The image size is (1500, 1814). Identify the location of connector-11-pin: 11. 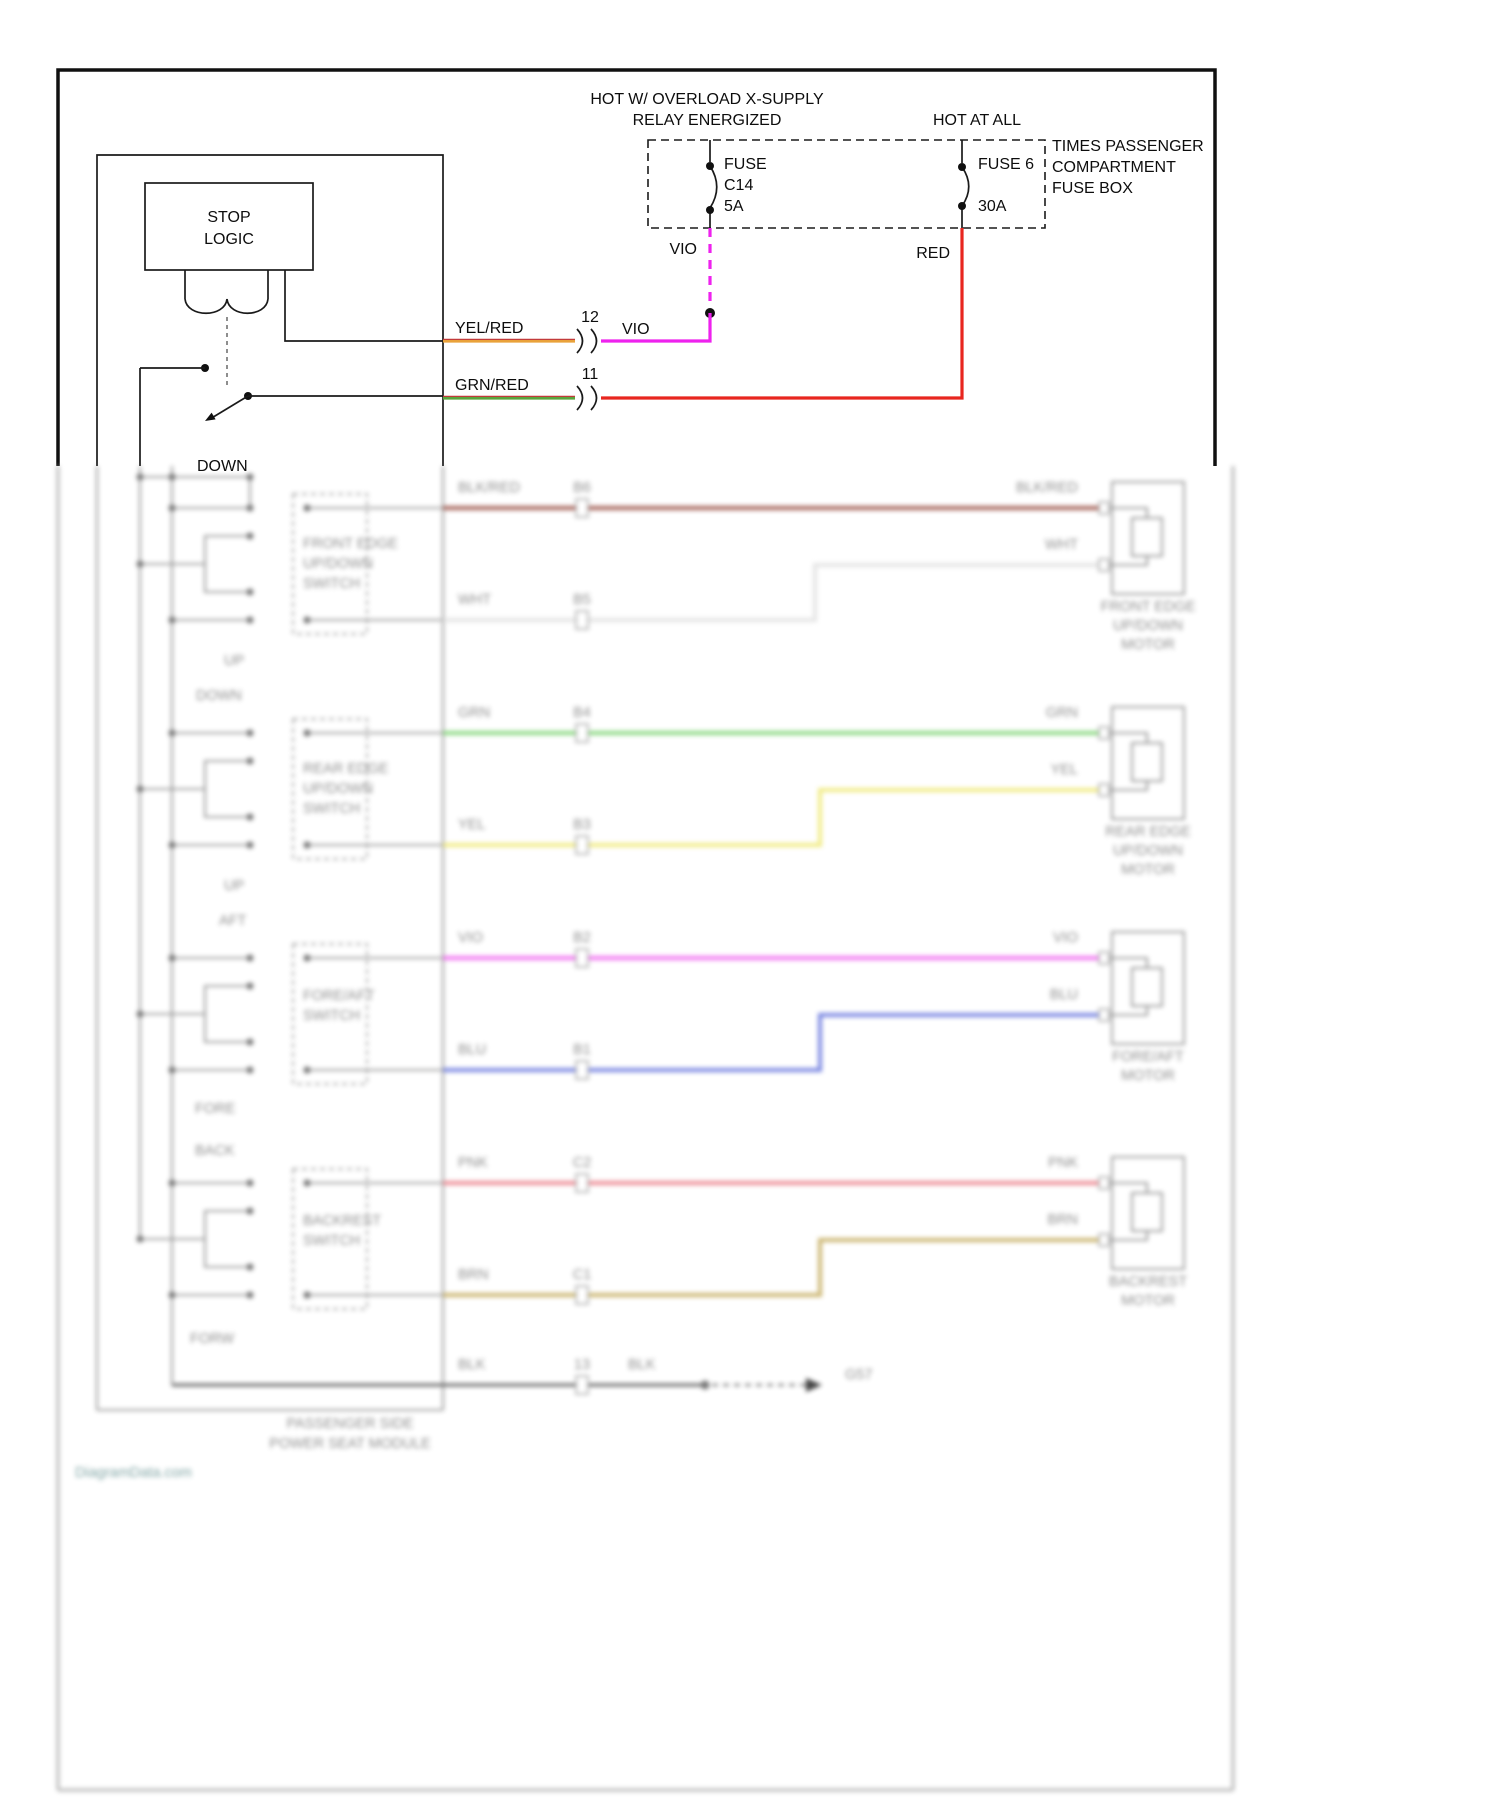
(590, 374).